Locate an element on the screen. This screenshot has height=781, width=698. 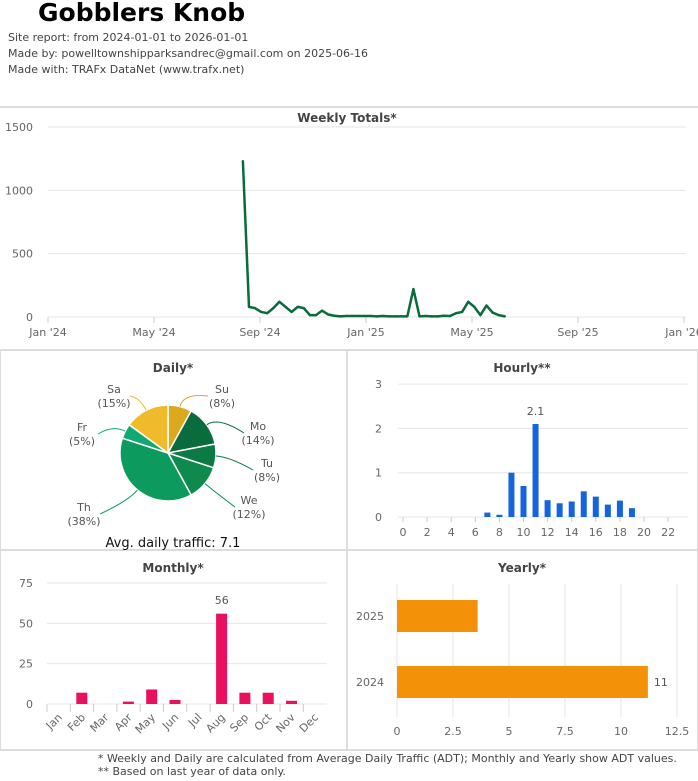
x-tick-label: 7.5 is located at coordinates (565, 731).